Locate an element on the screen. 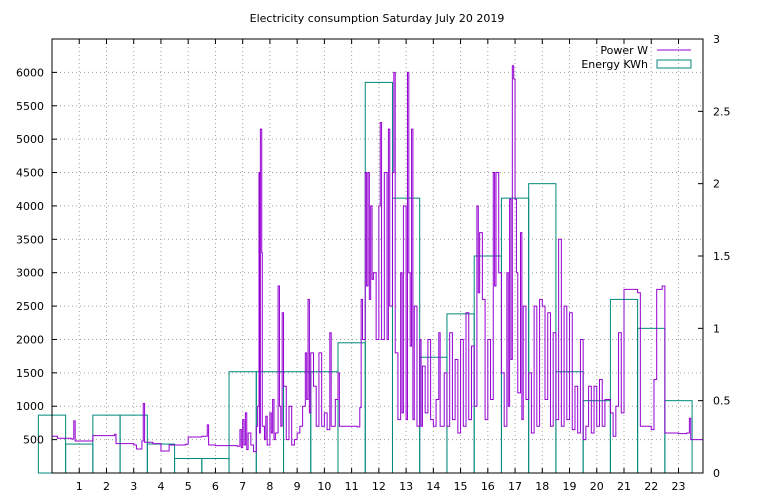 The height and width of the screenshot is (500, 768). y-right-tick-label: 0 is located at coordinates (716, 473).